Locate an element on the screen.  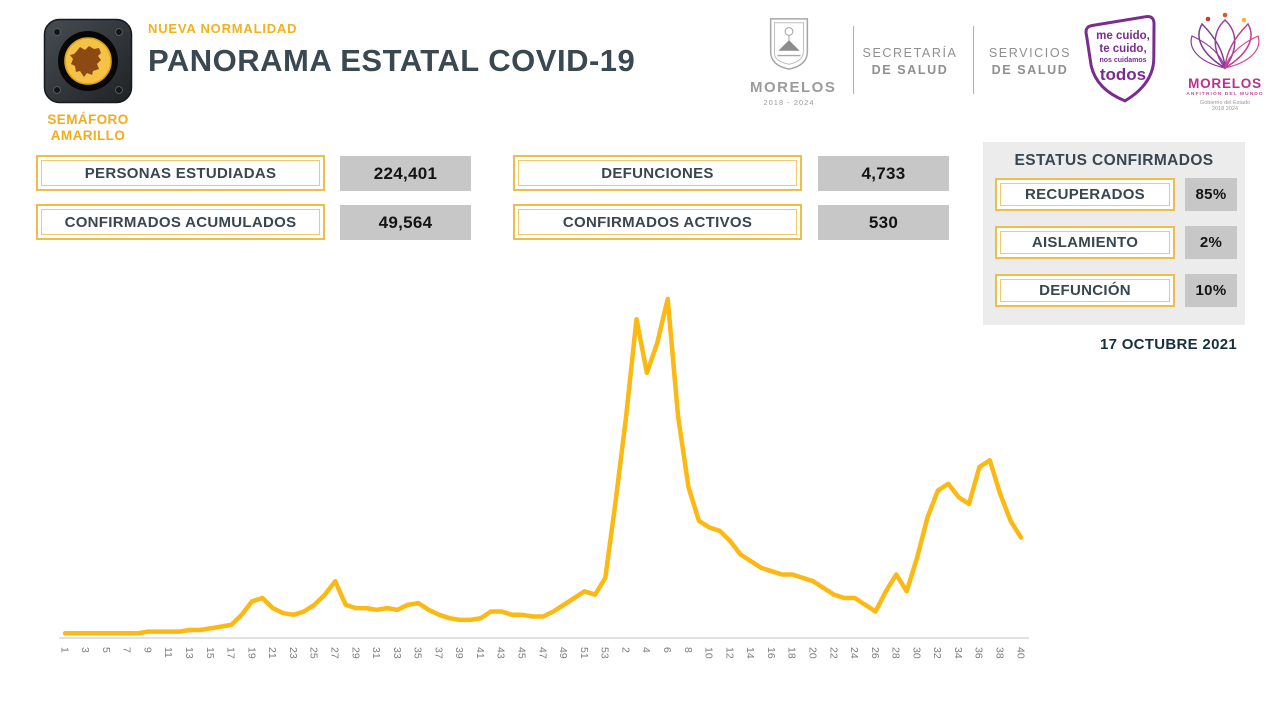
brand-years: 2018 2024 is located at coordinates (1225, 109).